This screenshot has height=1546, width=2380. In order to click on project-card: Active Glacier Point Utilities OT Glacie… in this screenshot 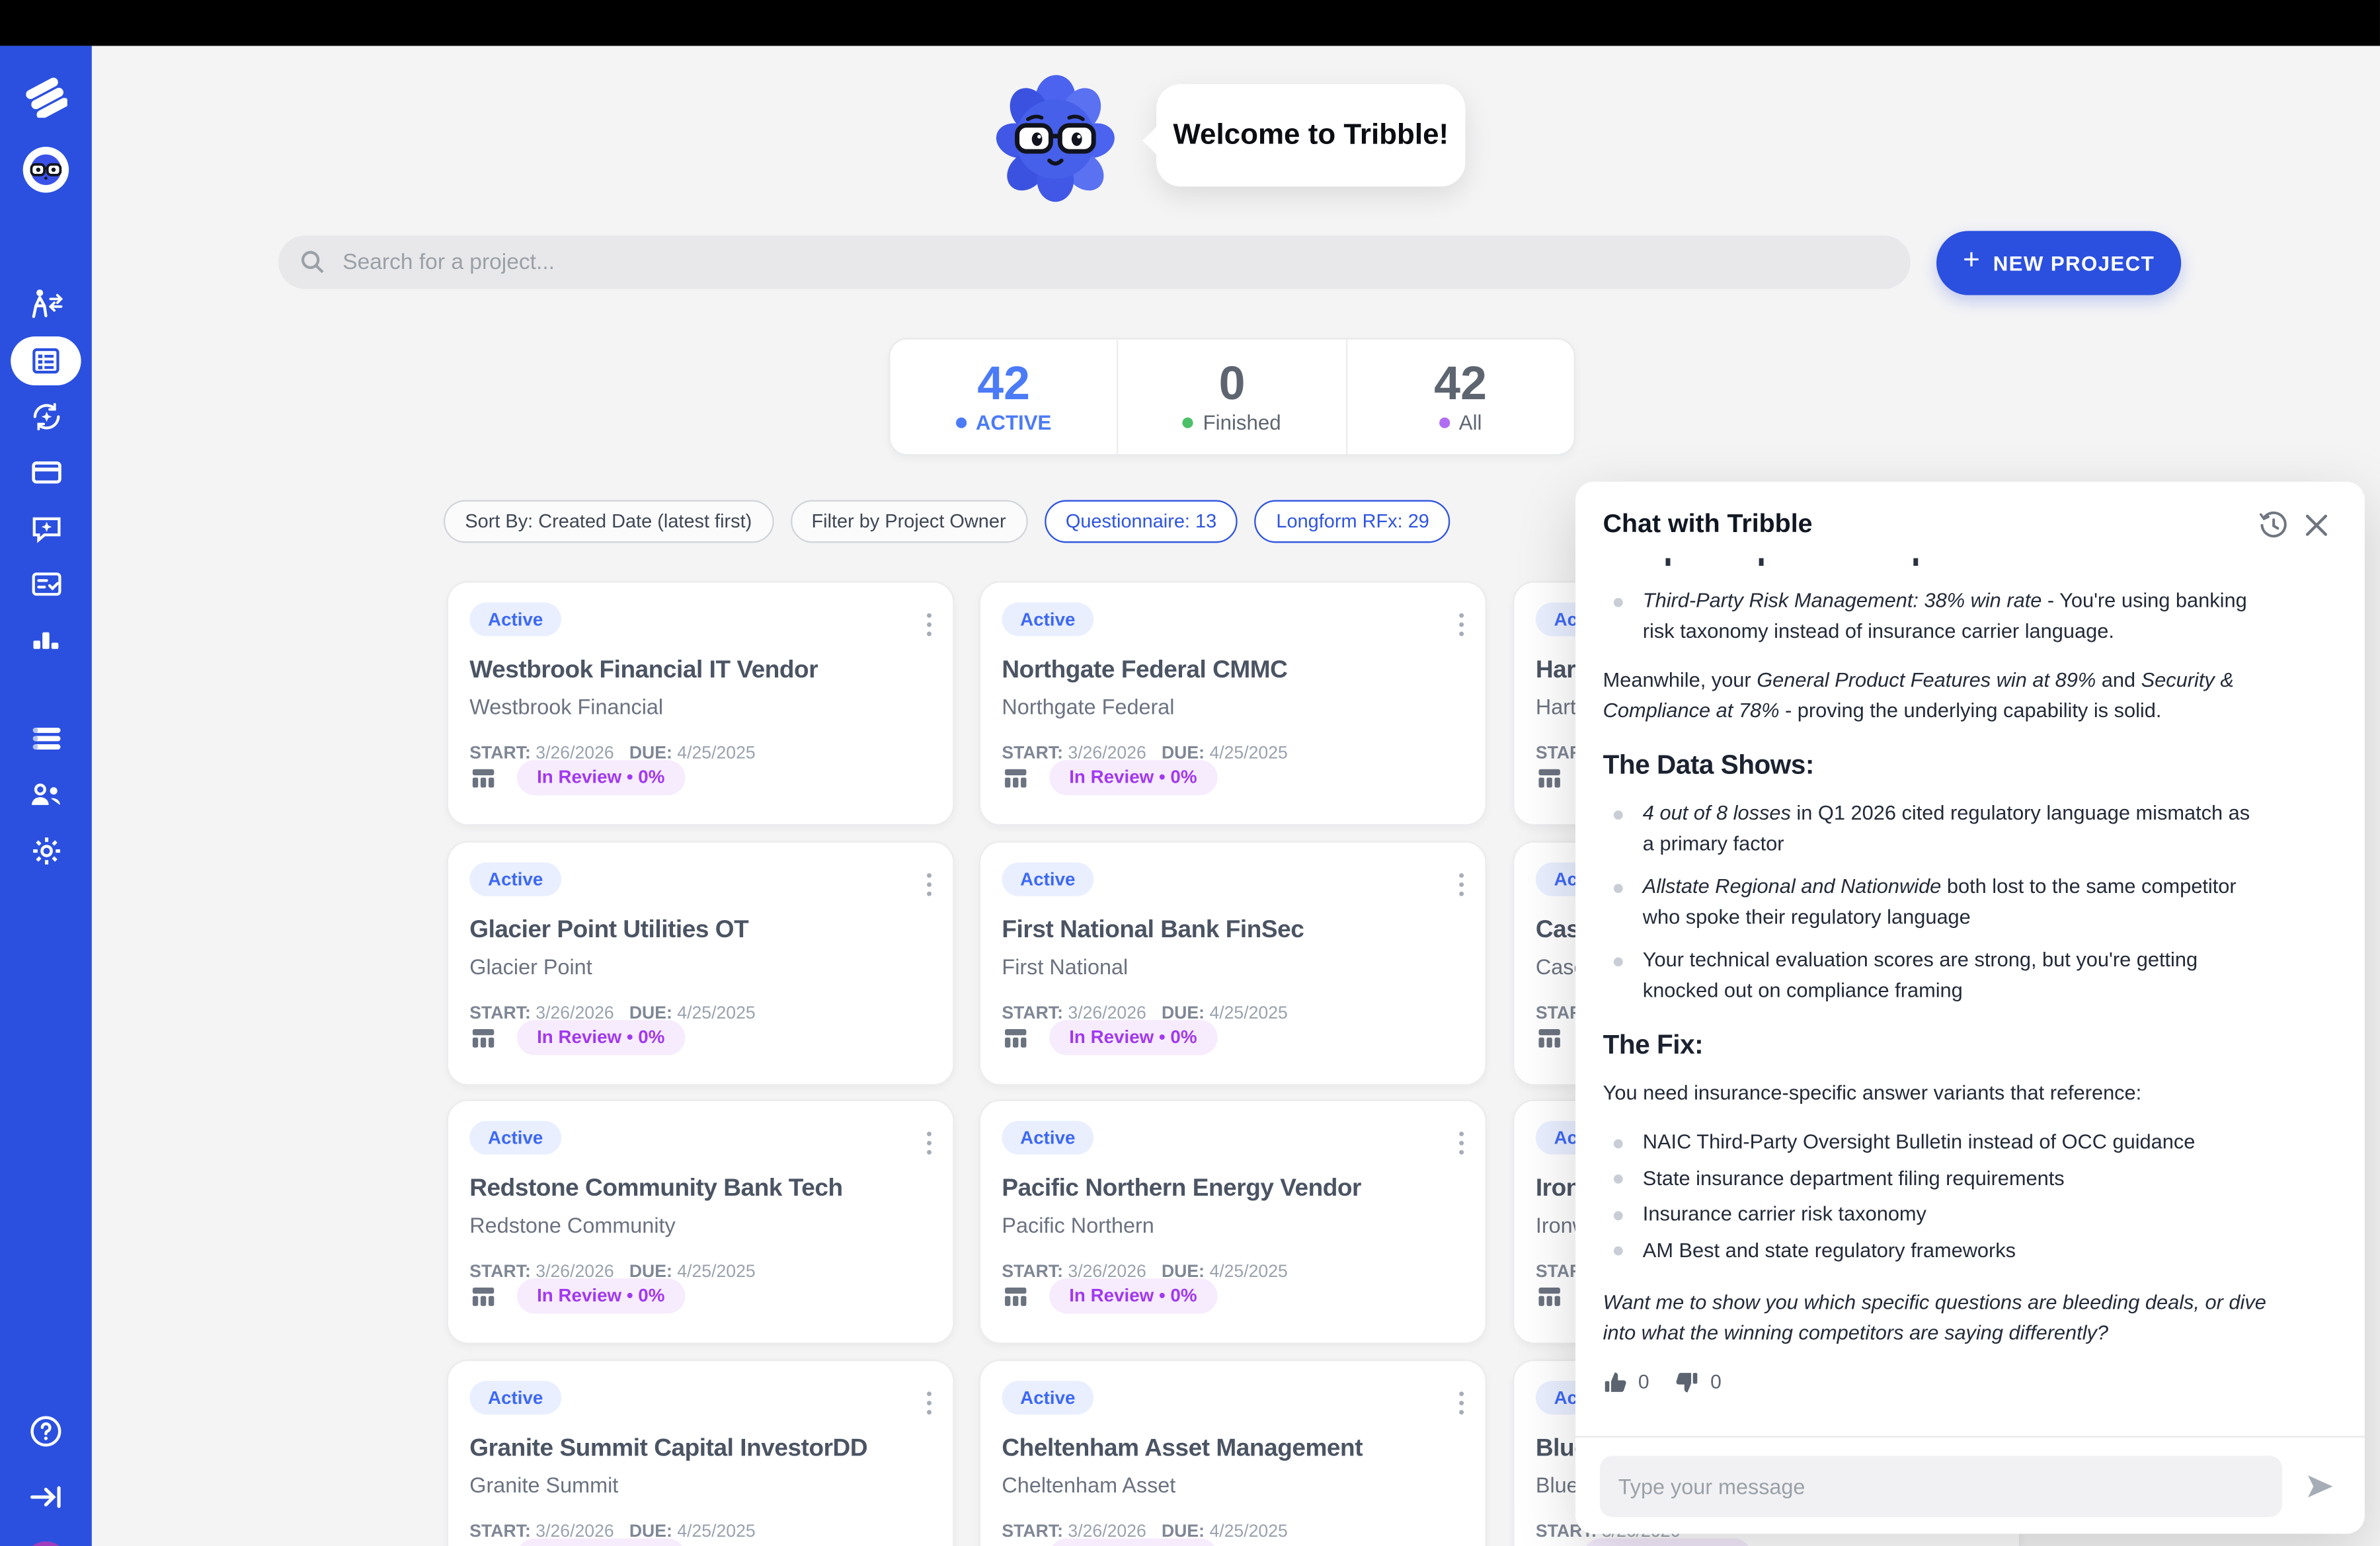, I will do `click(700, 963)`.